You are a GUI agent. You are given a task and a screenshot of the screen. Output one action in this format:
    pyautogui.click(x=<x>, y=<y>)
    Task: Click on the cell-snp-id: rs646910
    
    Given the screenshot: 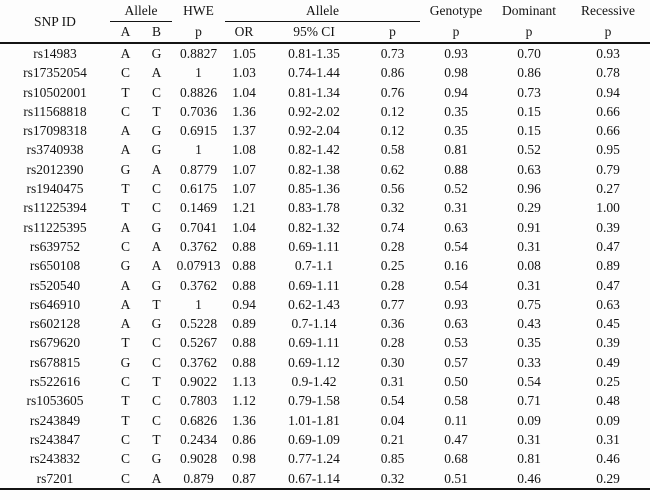 What is the action you would take?
    pyautogui.click(x=55, y=304)
    